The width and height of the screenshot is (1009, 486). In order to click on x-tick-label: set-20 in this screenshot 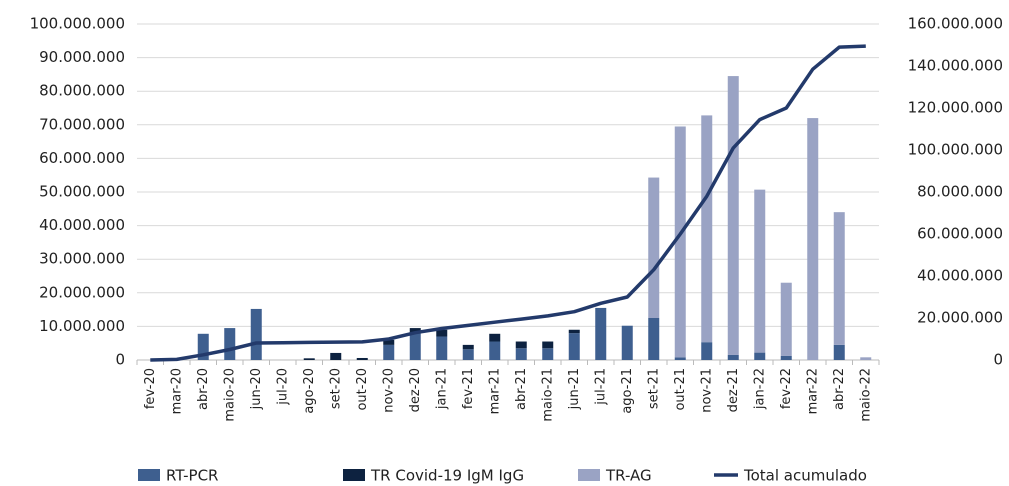, I will do `click(335, 388)`.